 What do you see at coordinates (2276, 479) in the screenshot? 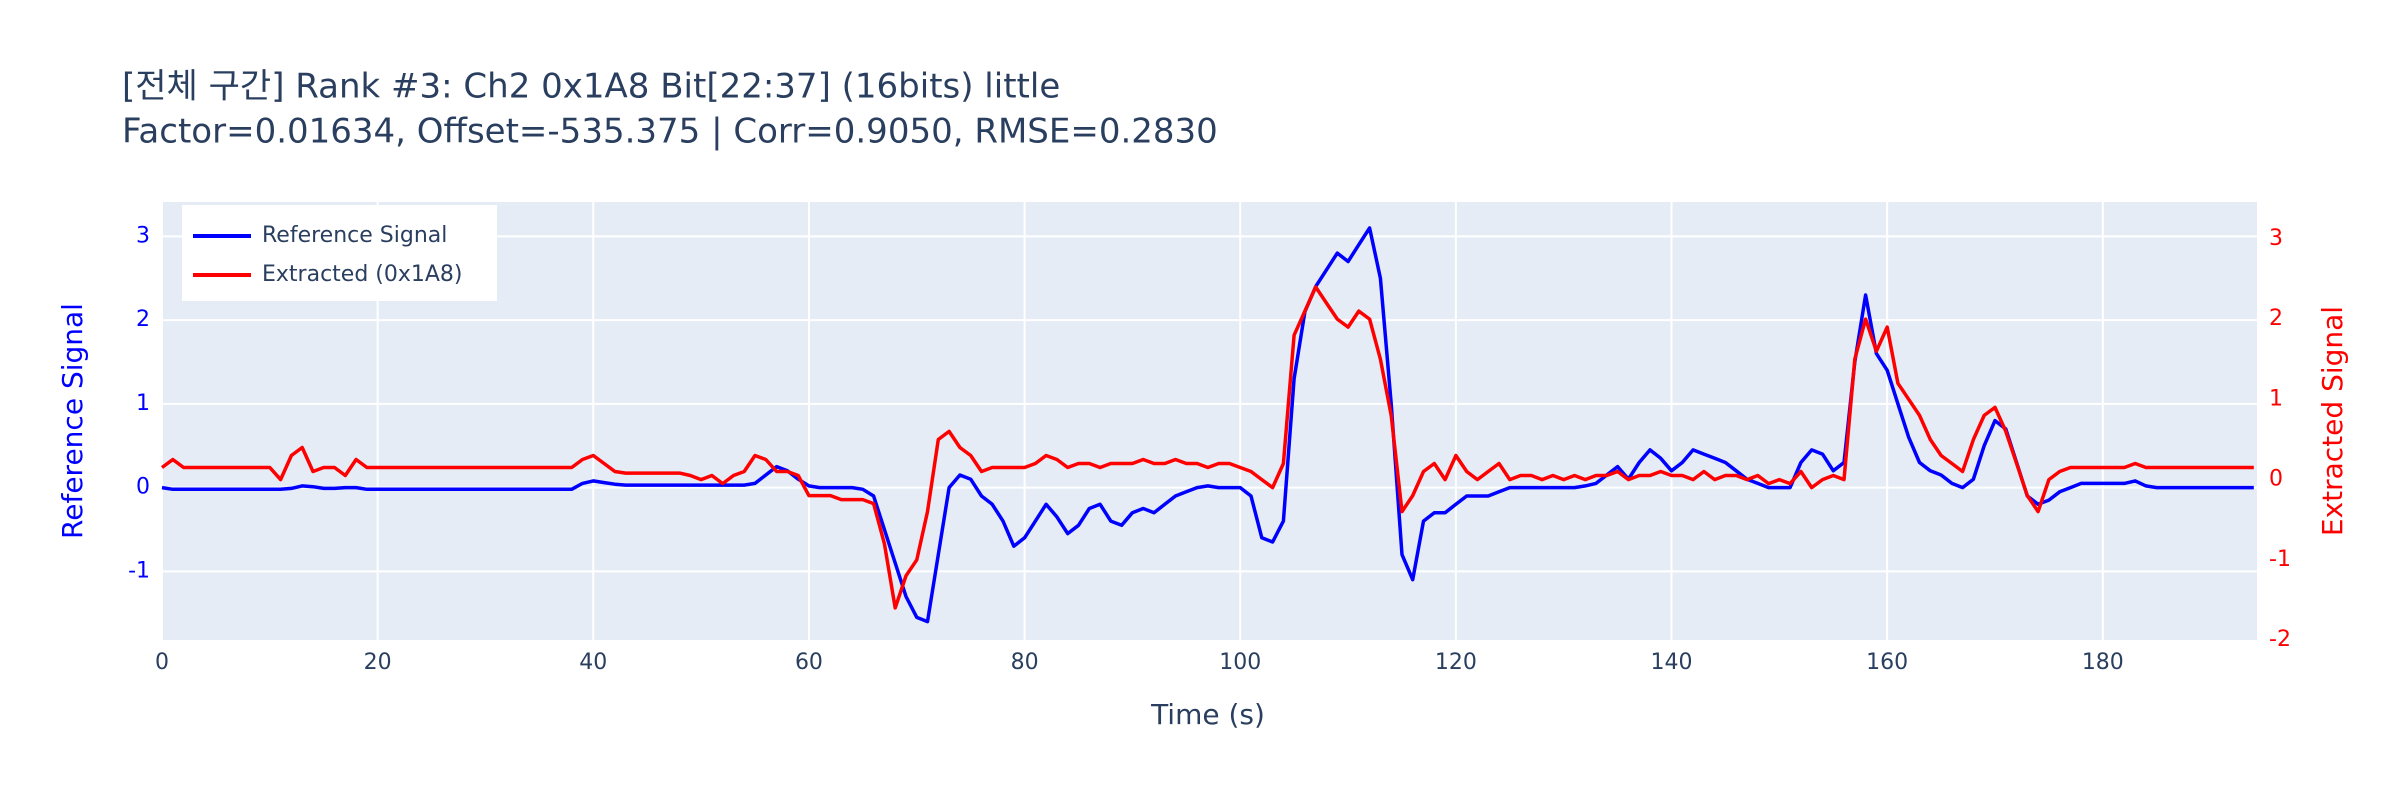
I see `y2-tick-label: 0` at bounding box center [2276, 479].